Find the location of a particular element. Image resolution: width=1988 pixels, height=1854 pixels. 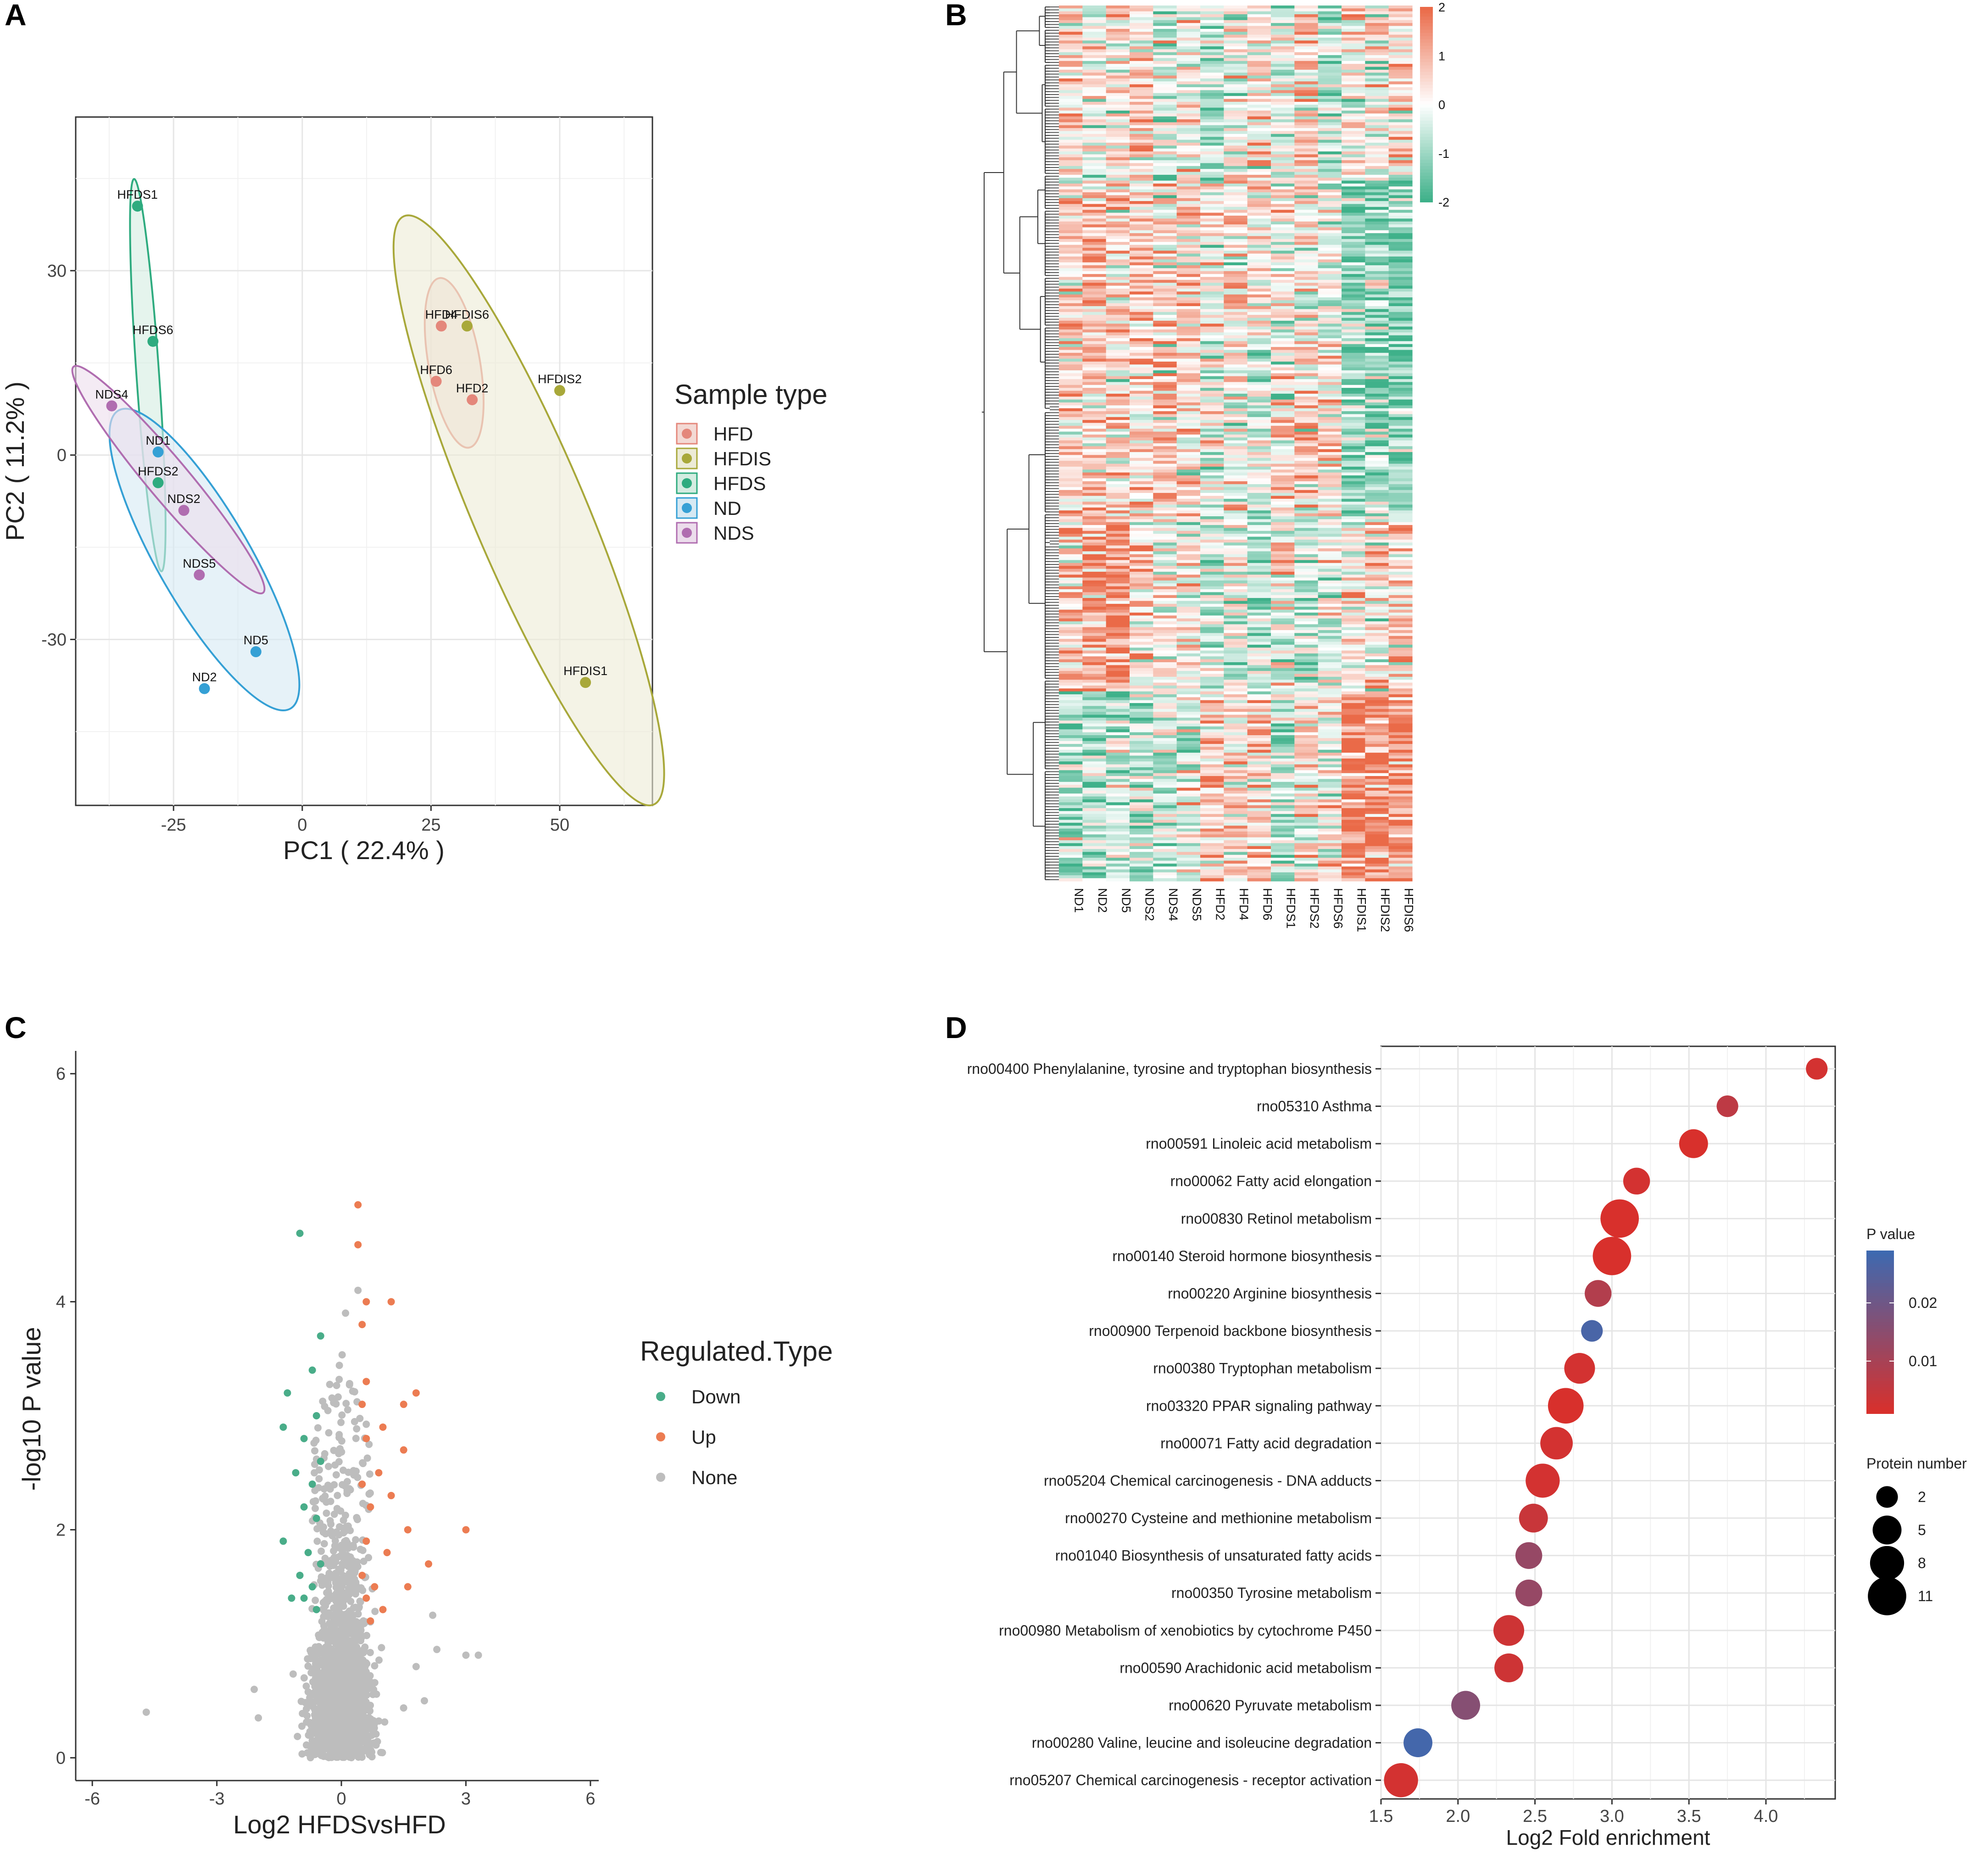

pca-point-label: HFDIS6 is located at coordinates (467, 314).